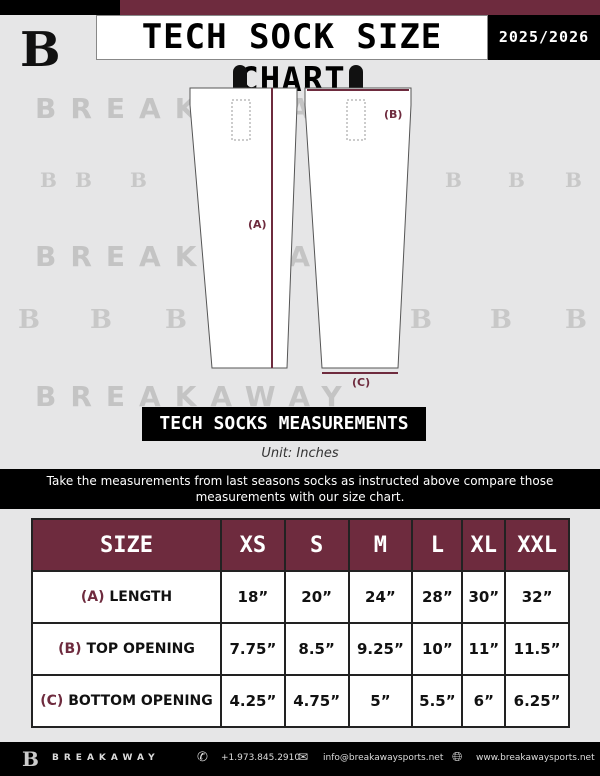 The width and height of the screenshot is (600, 776). I want to click on sock-left, so click(243, 217).